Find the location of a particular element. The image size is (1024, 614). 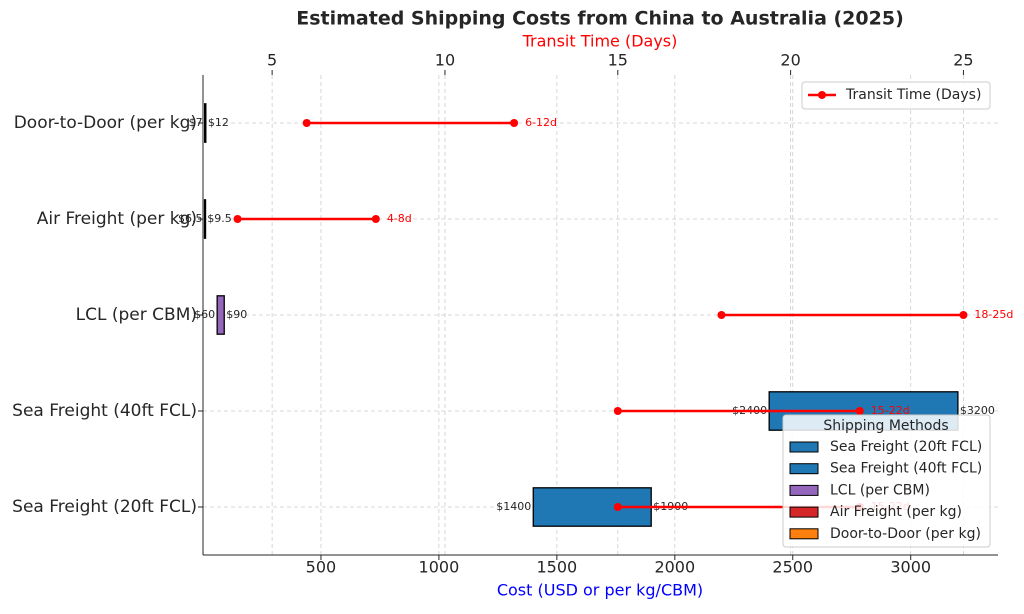

x-tick-label: 500 is located at coordinates (321, 567).